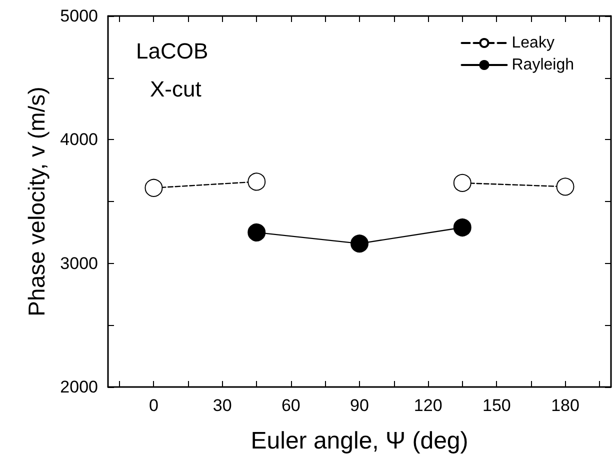 This screenshot has width=614, height=461. Describe the element at coordinates (37, 201) in the screenshot. I see `y-axis-title: Phase velocity, v (m/s)` at that location.